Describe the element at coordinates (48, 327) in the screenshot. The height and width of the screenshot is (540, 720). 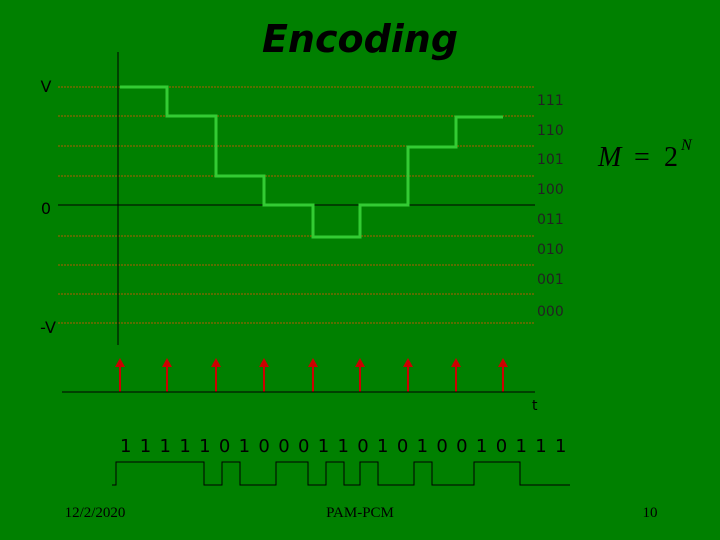
I see `neg-v-label: -V` at that location.